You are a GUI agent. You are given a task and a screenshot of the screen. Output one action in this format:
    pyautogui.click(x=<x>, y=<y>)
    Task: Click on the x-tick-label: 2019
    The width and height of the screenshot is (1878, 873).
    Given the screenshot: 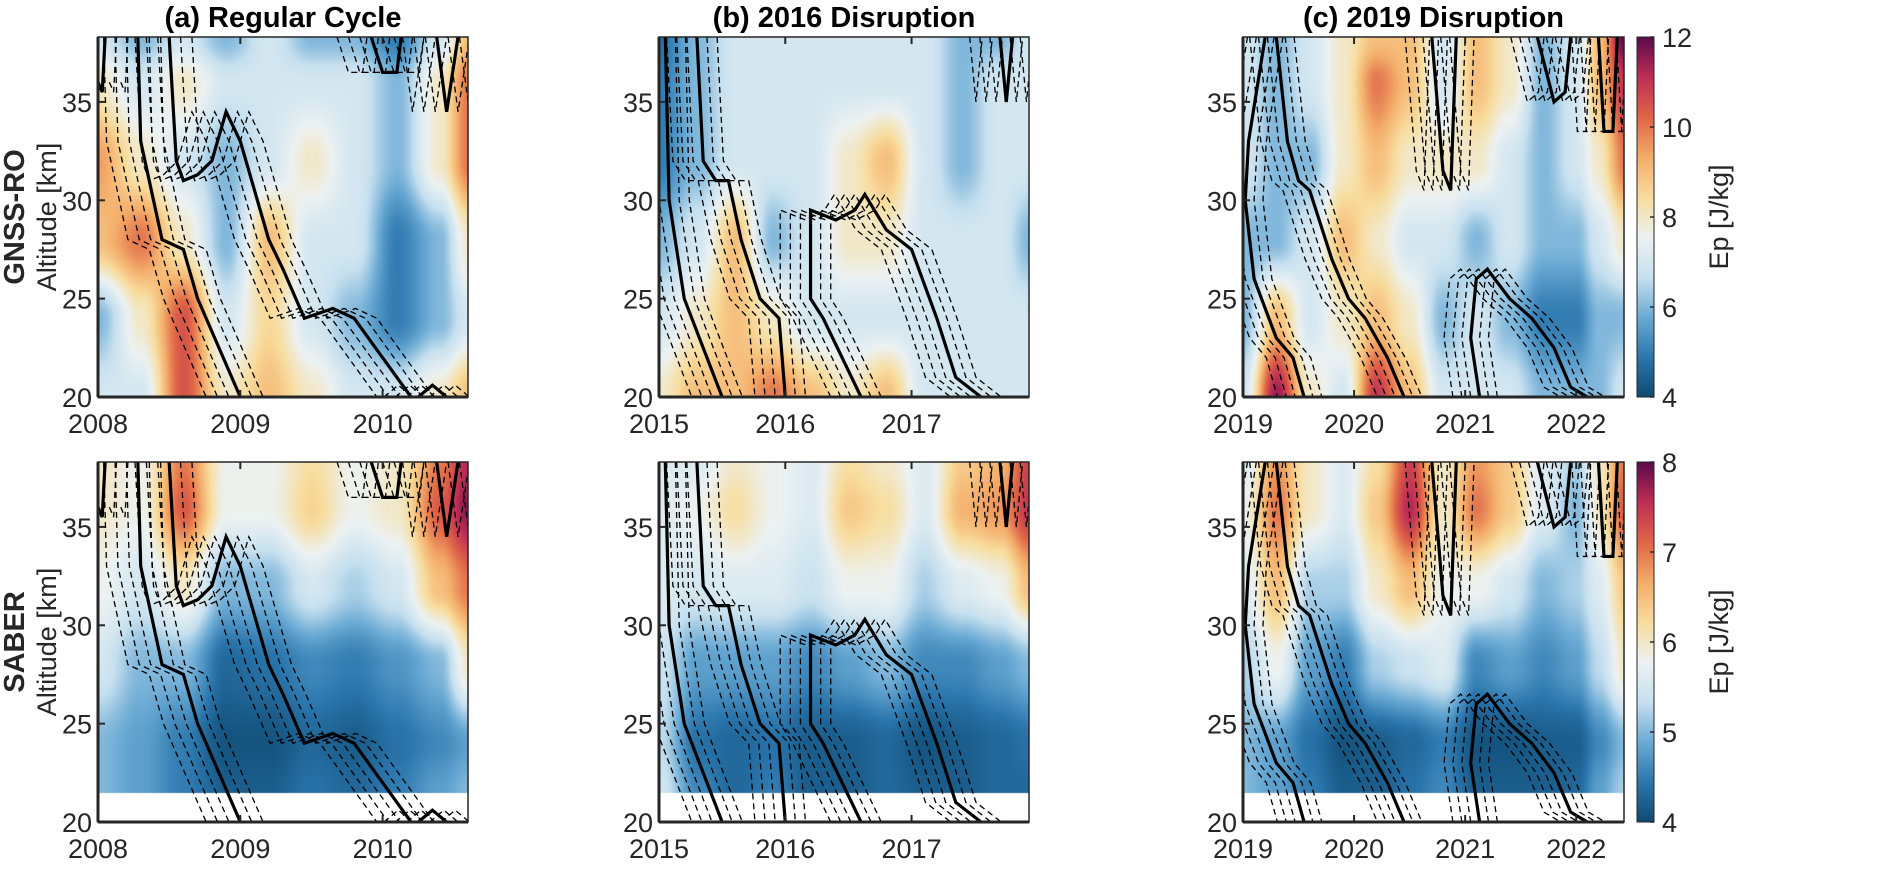 What is the action you would take?
    pyautogui.click(x=1243, y=424)
    